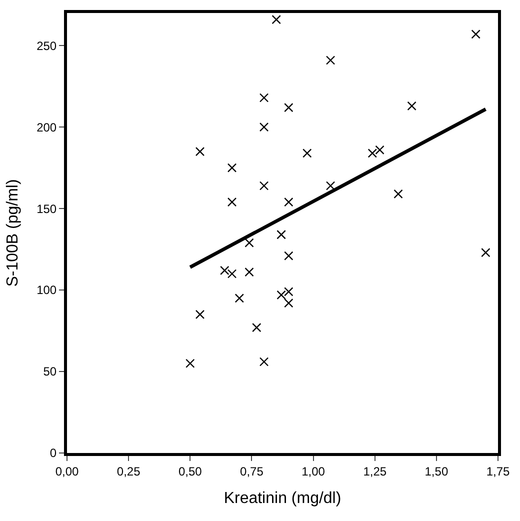 The image size is (520, 521). Describe the element at coordinates (46, 127) in the screenshot. I see `y-tick-label: 200` at that location.